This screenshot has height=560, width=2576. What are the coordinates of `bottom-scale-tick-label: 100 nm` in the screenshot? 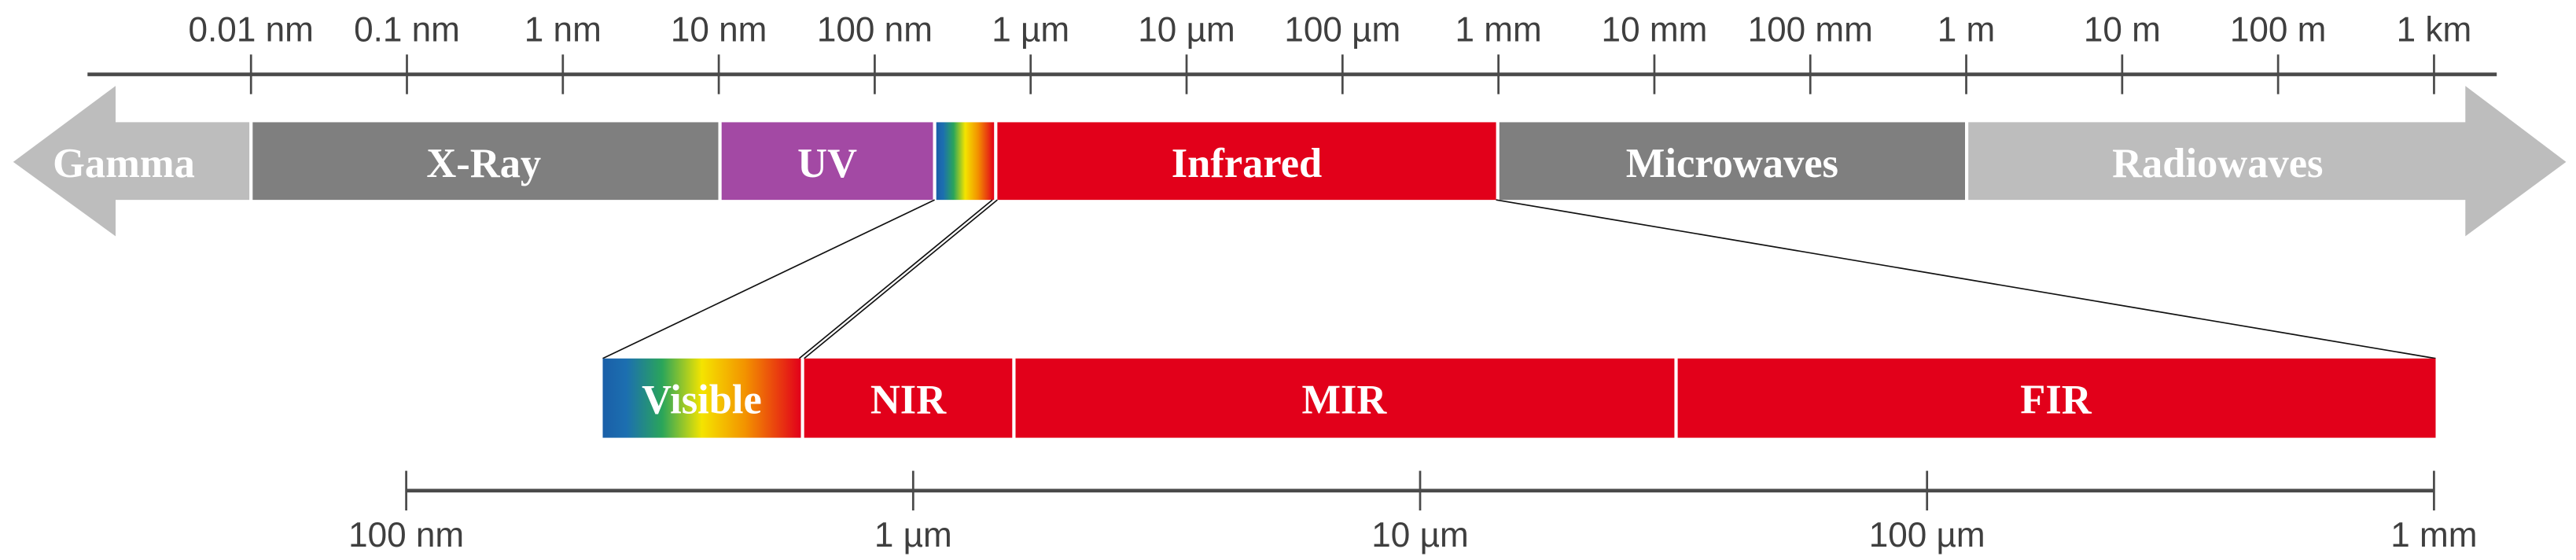 It's located at (406, 535).